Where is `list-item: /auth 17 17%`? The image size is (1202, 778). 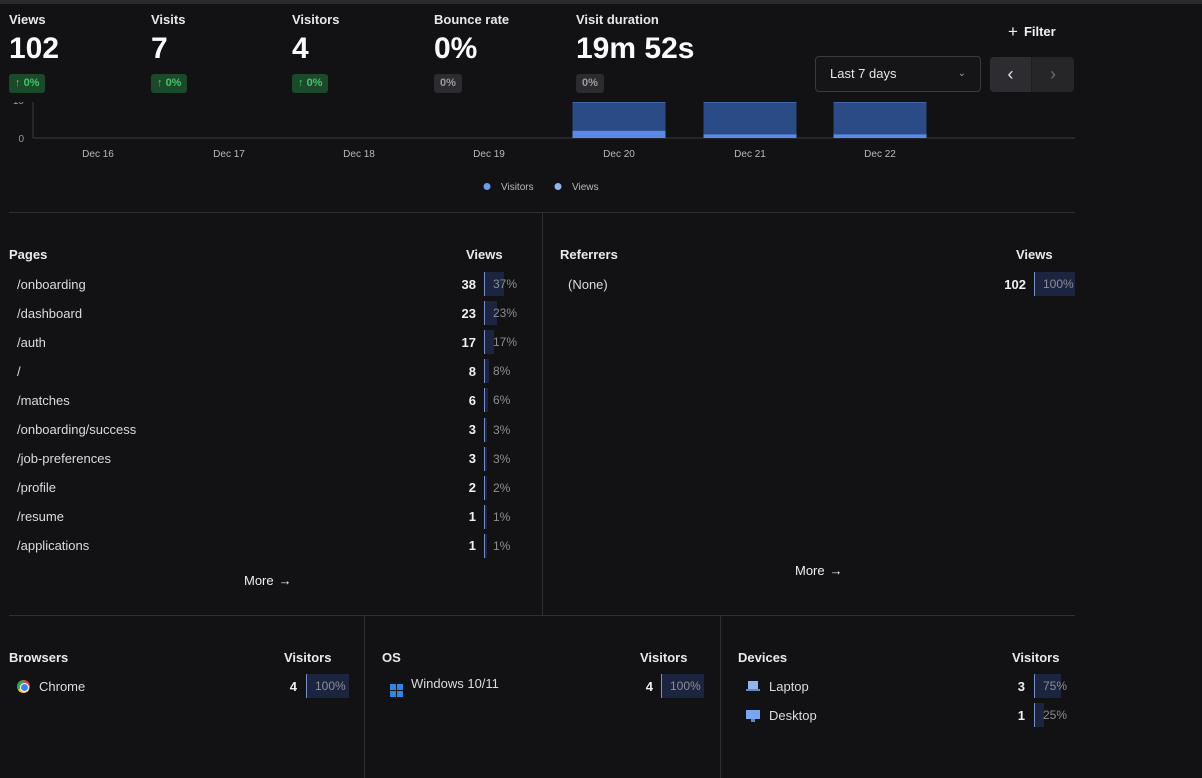 list-item: /auth 17 17% is located at coordinates (277, 342).